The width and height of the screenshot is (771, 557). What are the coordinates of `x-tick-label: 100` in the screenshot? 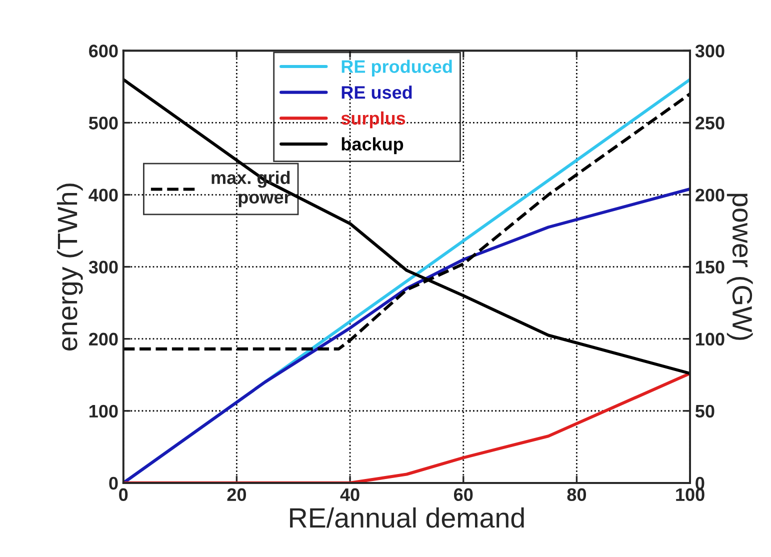 It's located at (690, 495).